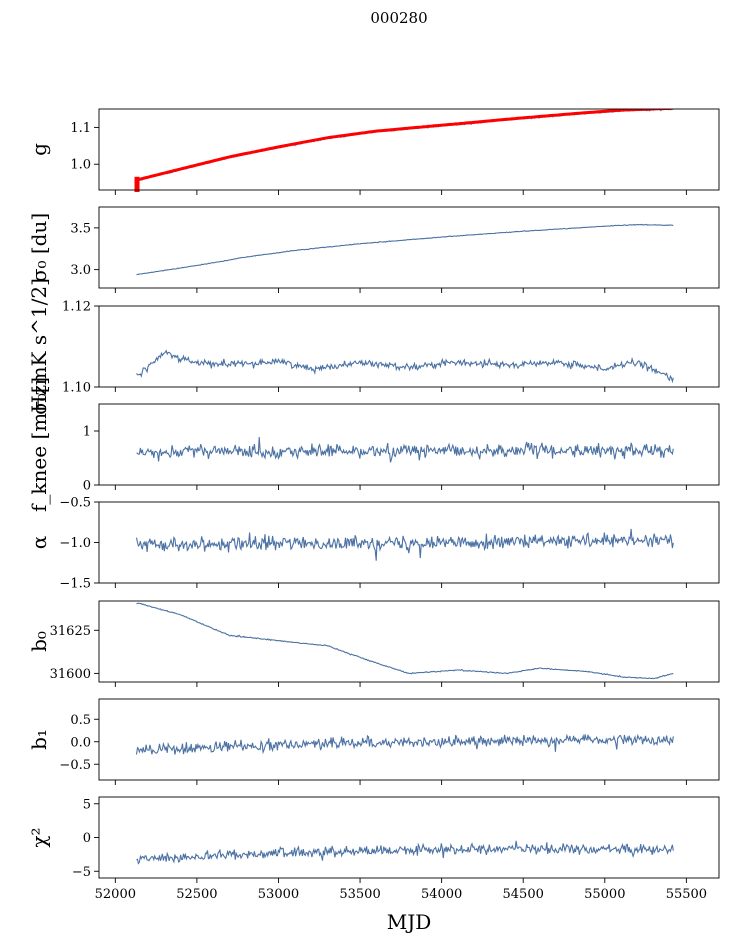 The image size is (729, 944). Describe the element at coordinates (80, 165) in the screenshot. I see `y-tick-label: 1.0` at that location.